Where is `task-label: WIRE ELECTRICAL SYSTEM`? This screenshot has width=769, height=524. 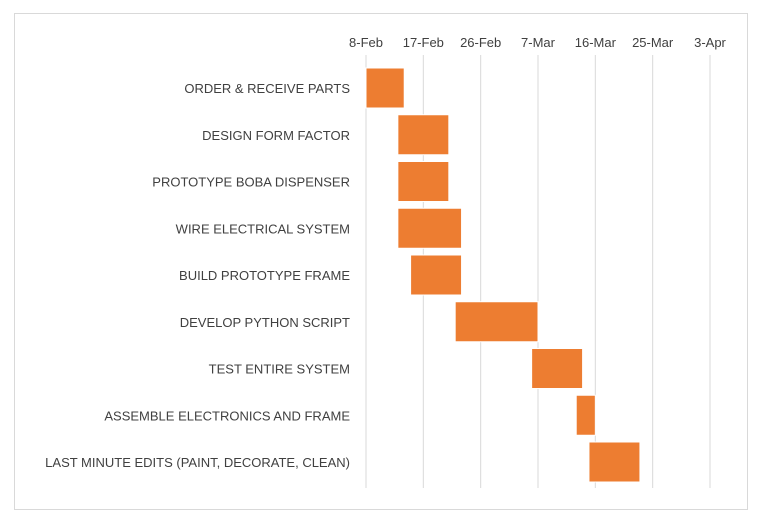 task-label: WIRE ELECTRICAL SYSTEM is located at coordinates (263, 228).